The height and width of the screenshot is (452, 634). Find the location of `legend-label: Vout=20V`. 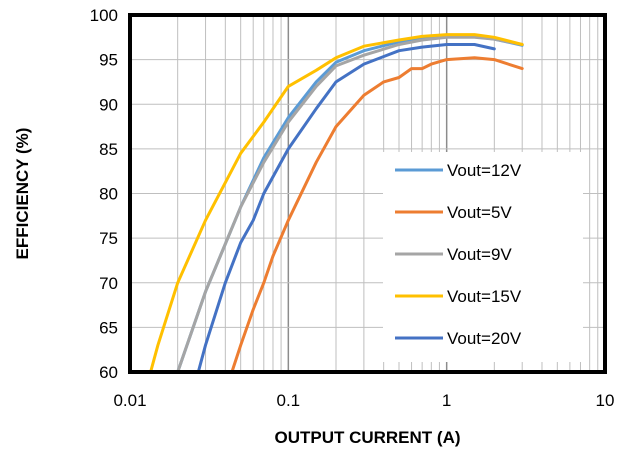

legend-label: Vout=20V is located at coordinates (484, 338).